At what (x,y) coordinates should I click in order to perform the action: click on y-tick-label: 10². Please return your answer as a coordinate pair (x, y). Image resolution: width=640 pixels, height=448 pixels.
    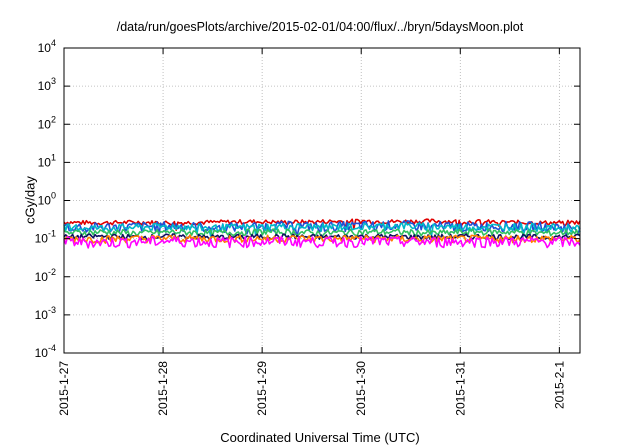
    Looking at the image, I should click on (47, 122).